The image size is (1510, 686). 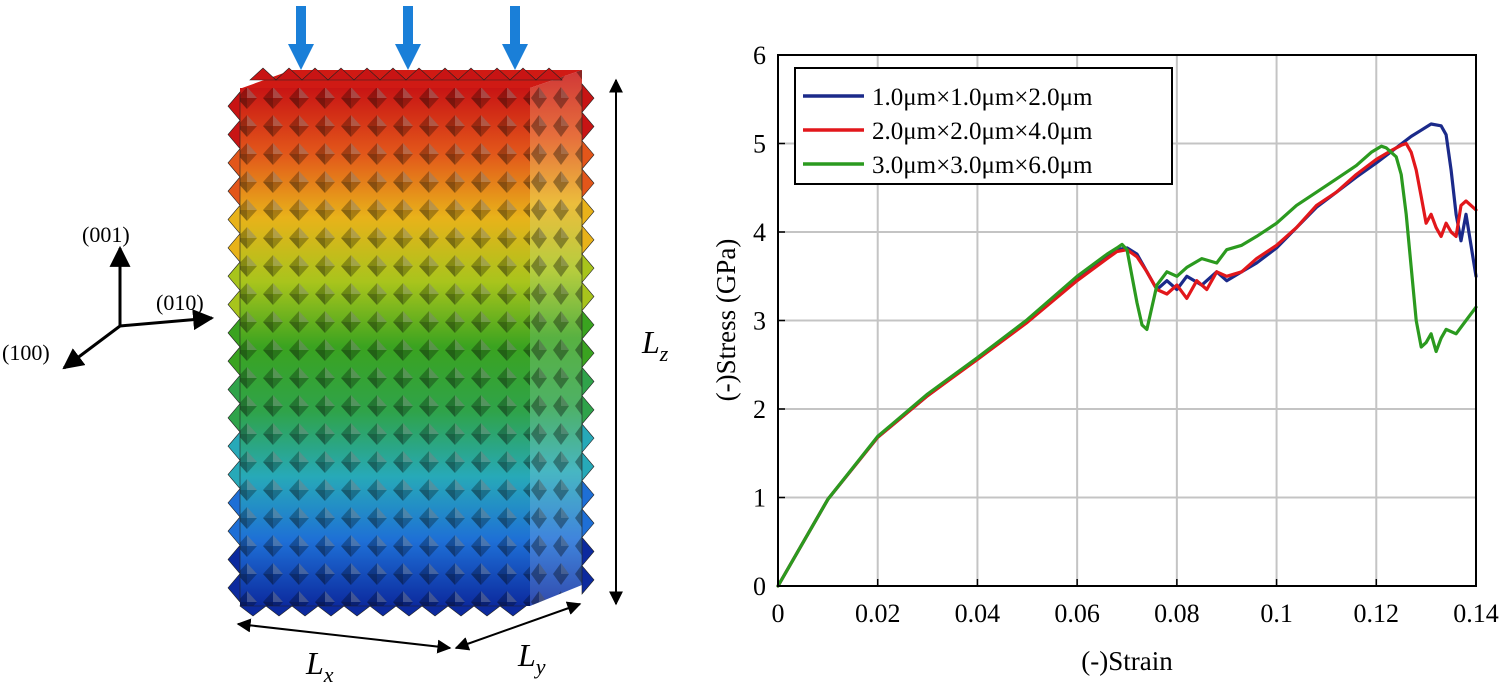 I want to click on legend-label-1: 1.0μm×1.0μm×2.0μm, so click(x=982, y=97).